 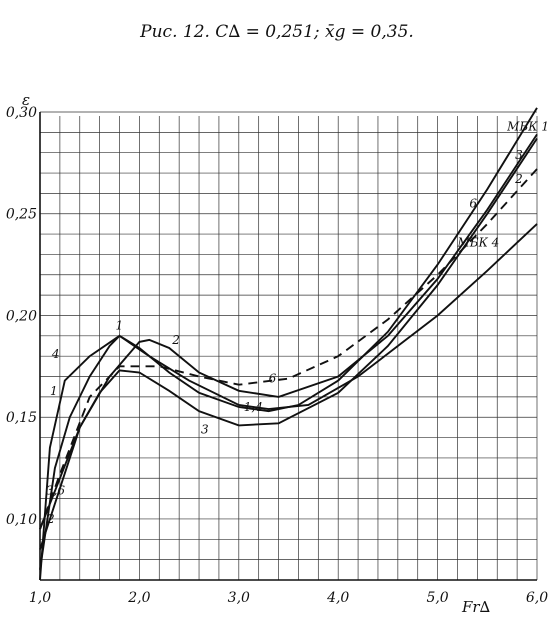 I want to click on y-tick-label: 0,25, so click(x=21, y=215).